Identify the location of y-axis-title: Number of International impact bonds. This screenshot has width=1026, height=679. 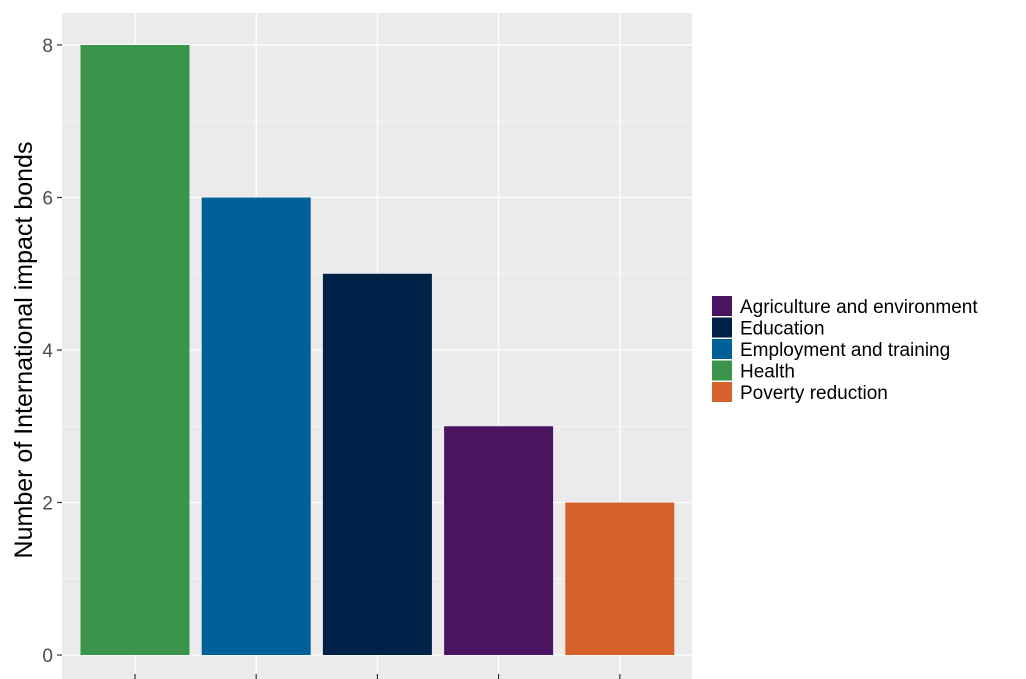
(24, 350).